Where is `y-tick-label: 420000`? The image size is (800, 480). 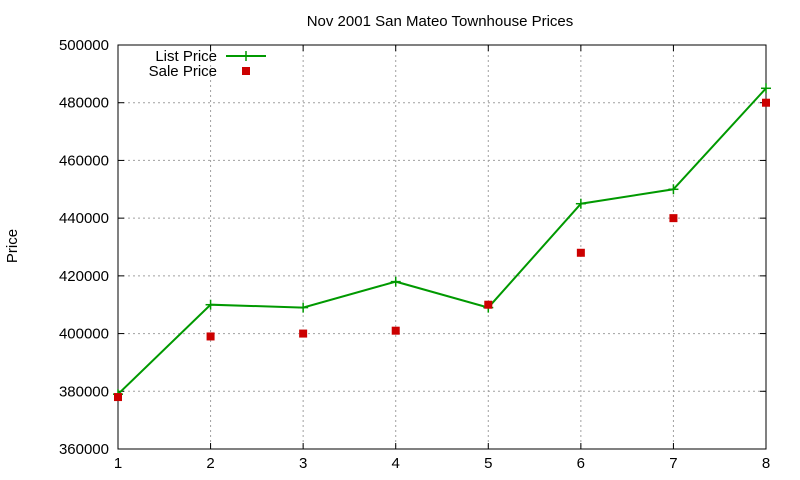 y-tick-label: 420000 is located at coordinates (84, 276).